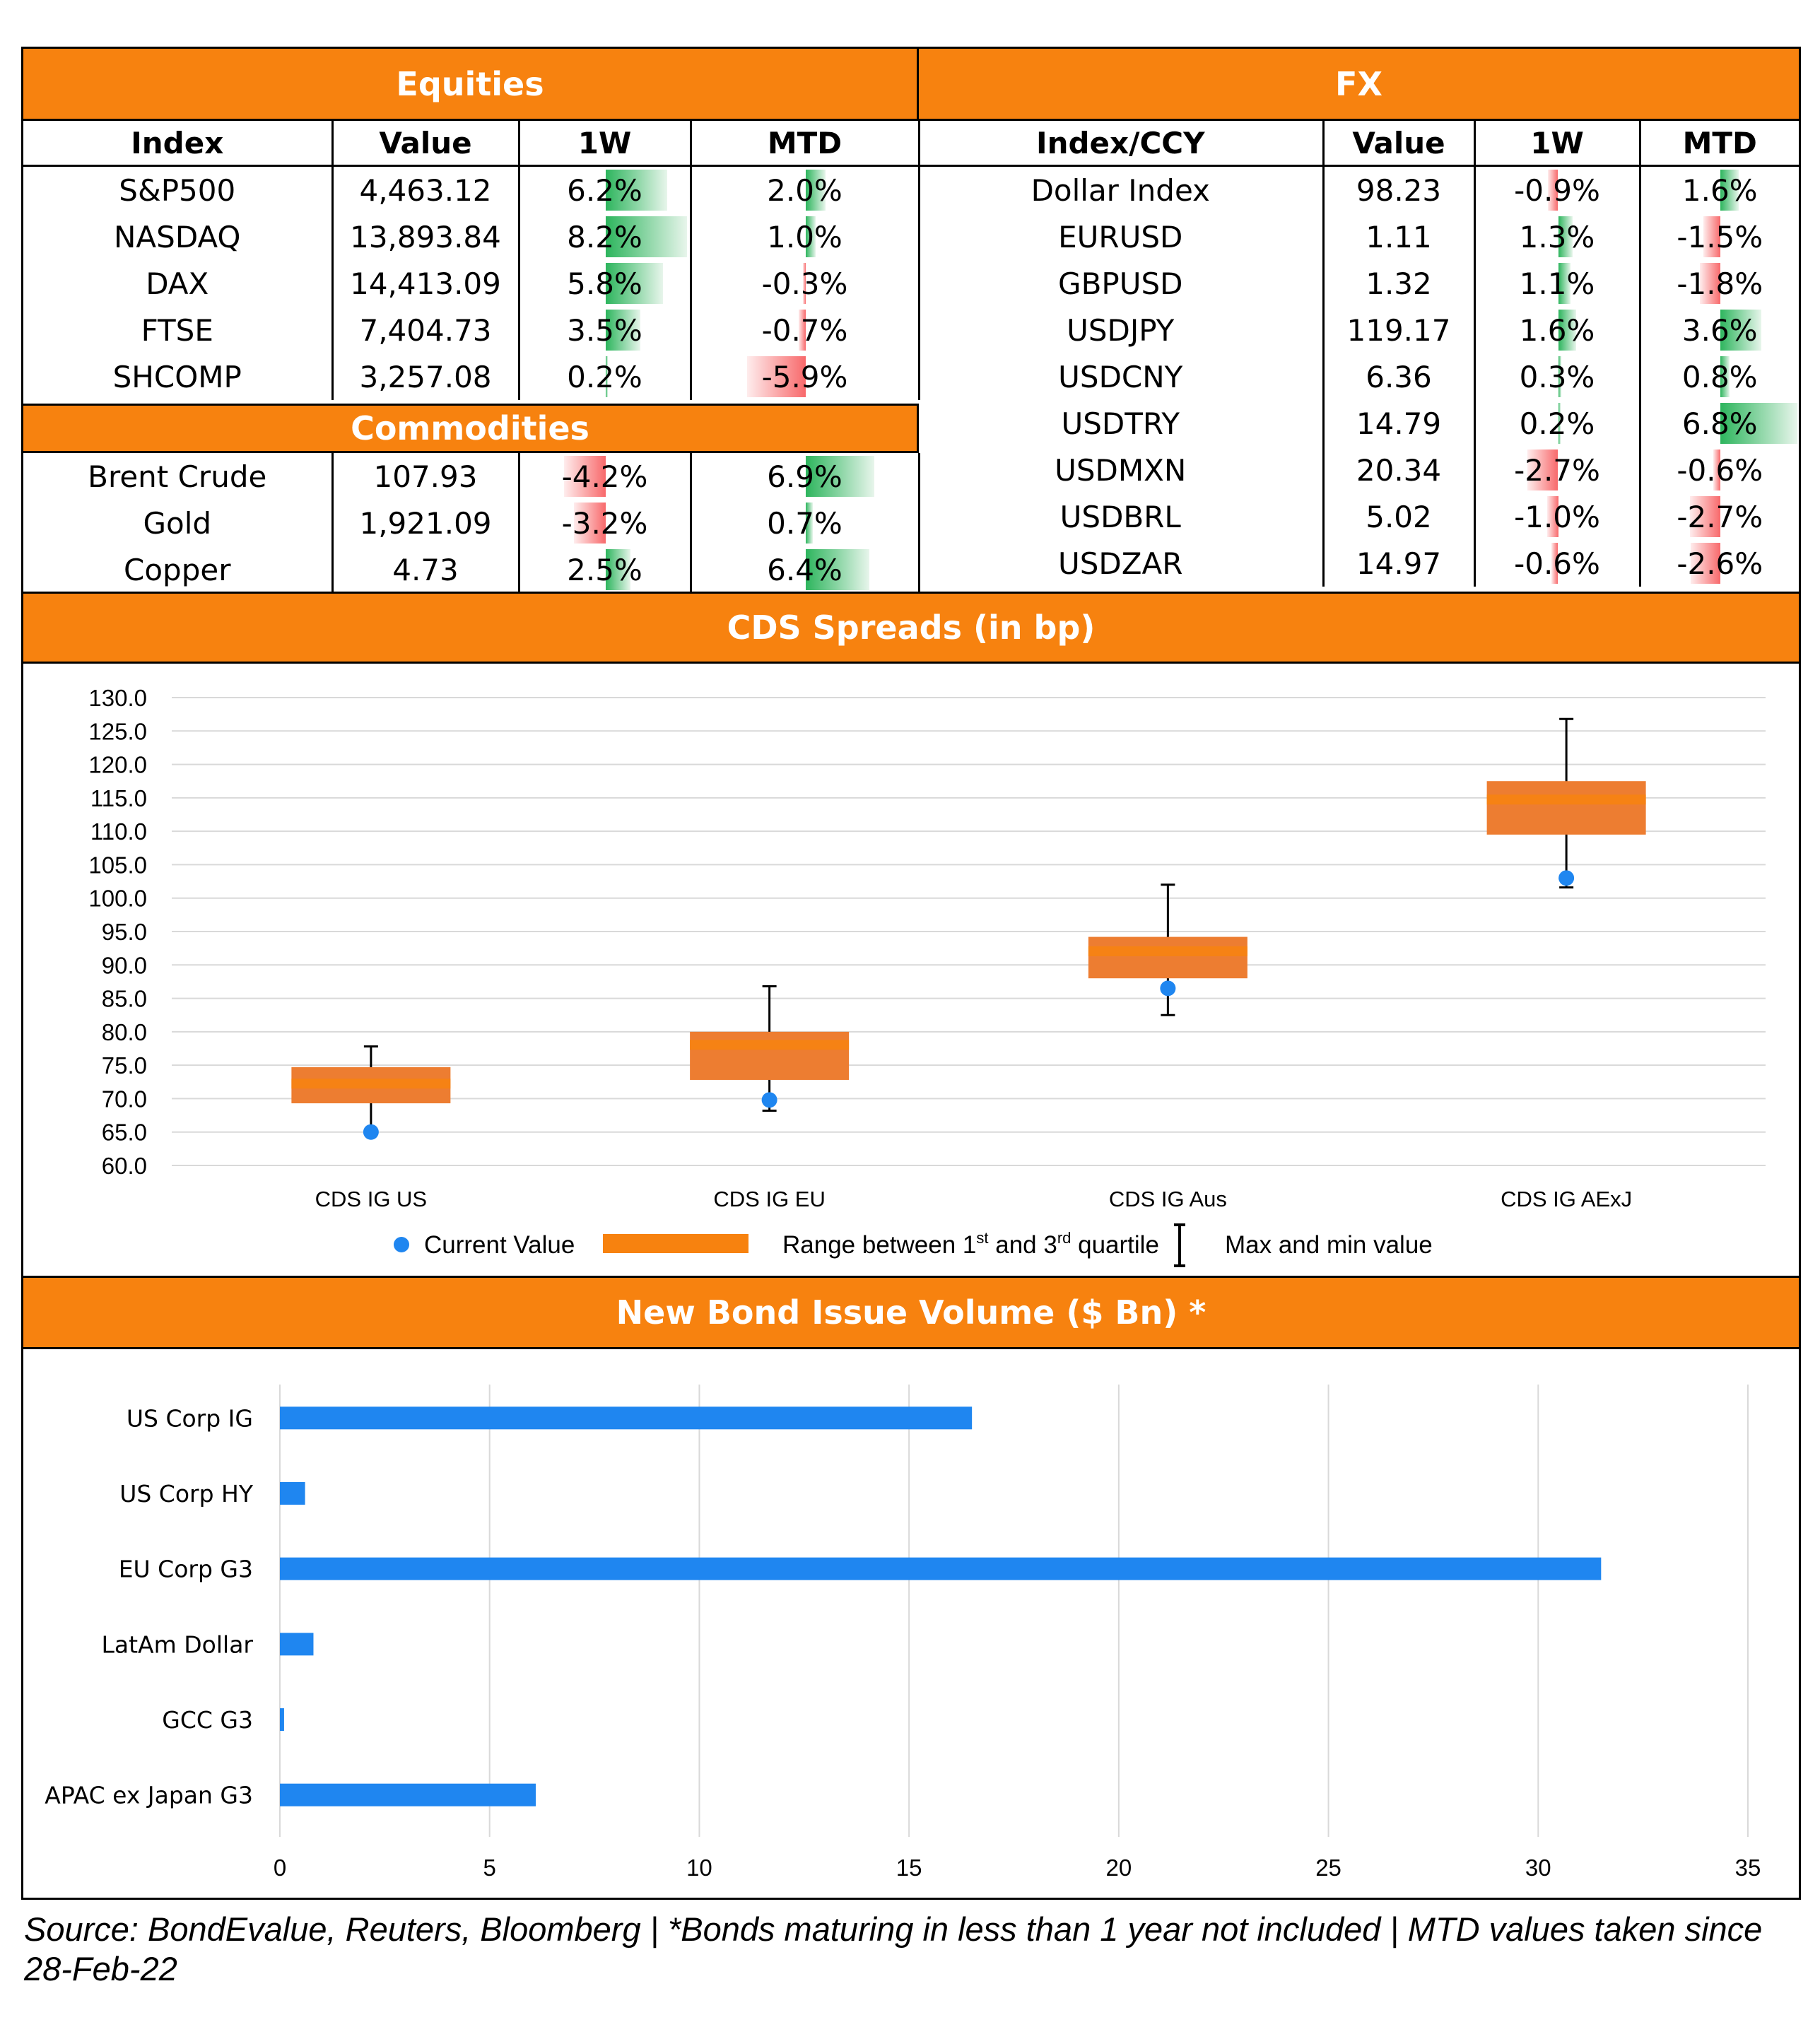  I want to click on bond-title: New Bond Issue Volume ($ Bn) *, so click(912, 1312).